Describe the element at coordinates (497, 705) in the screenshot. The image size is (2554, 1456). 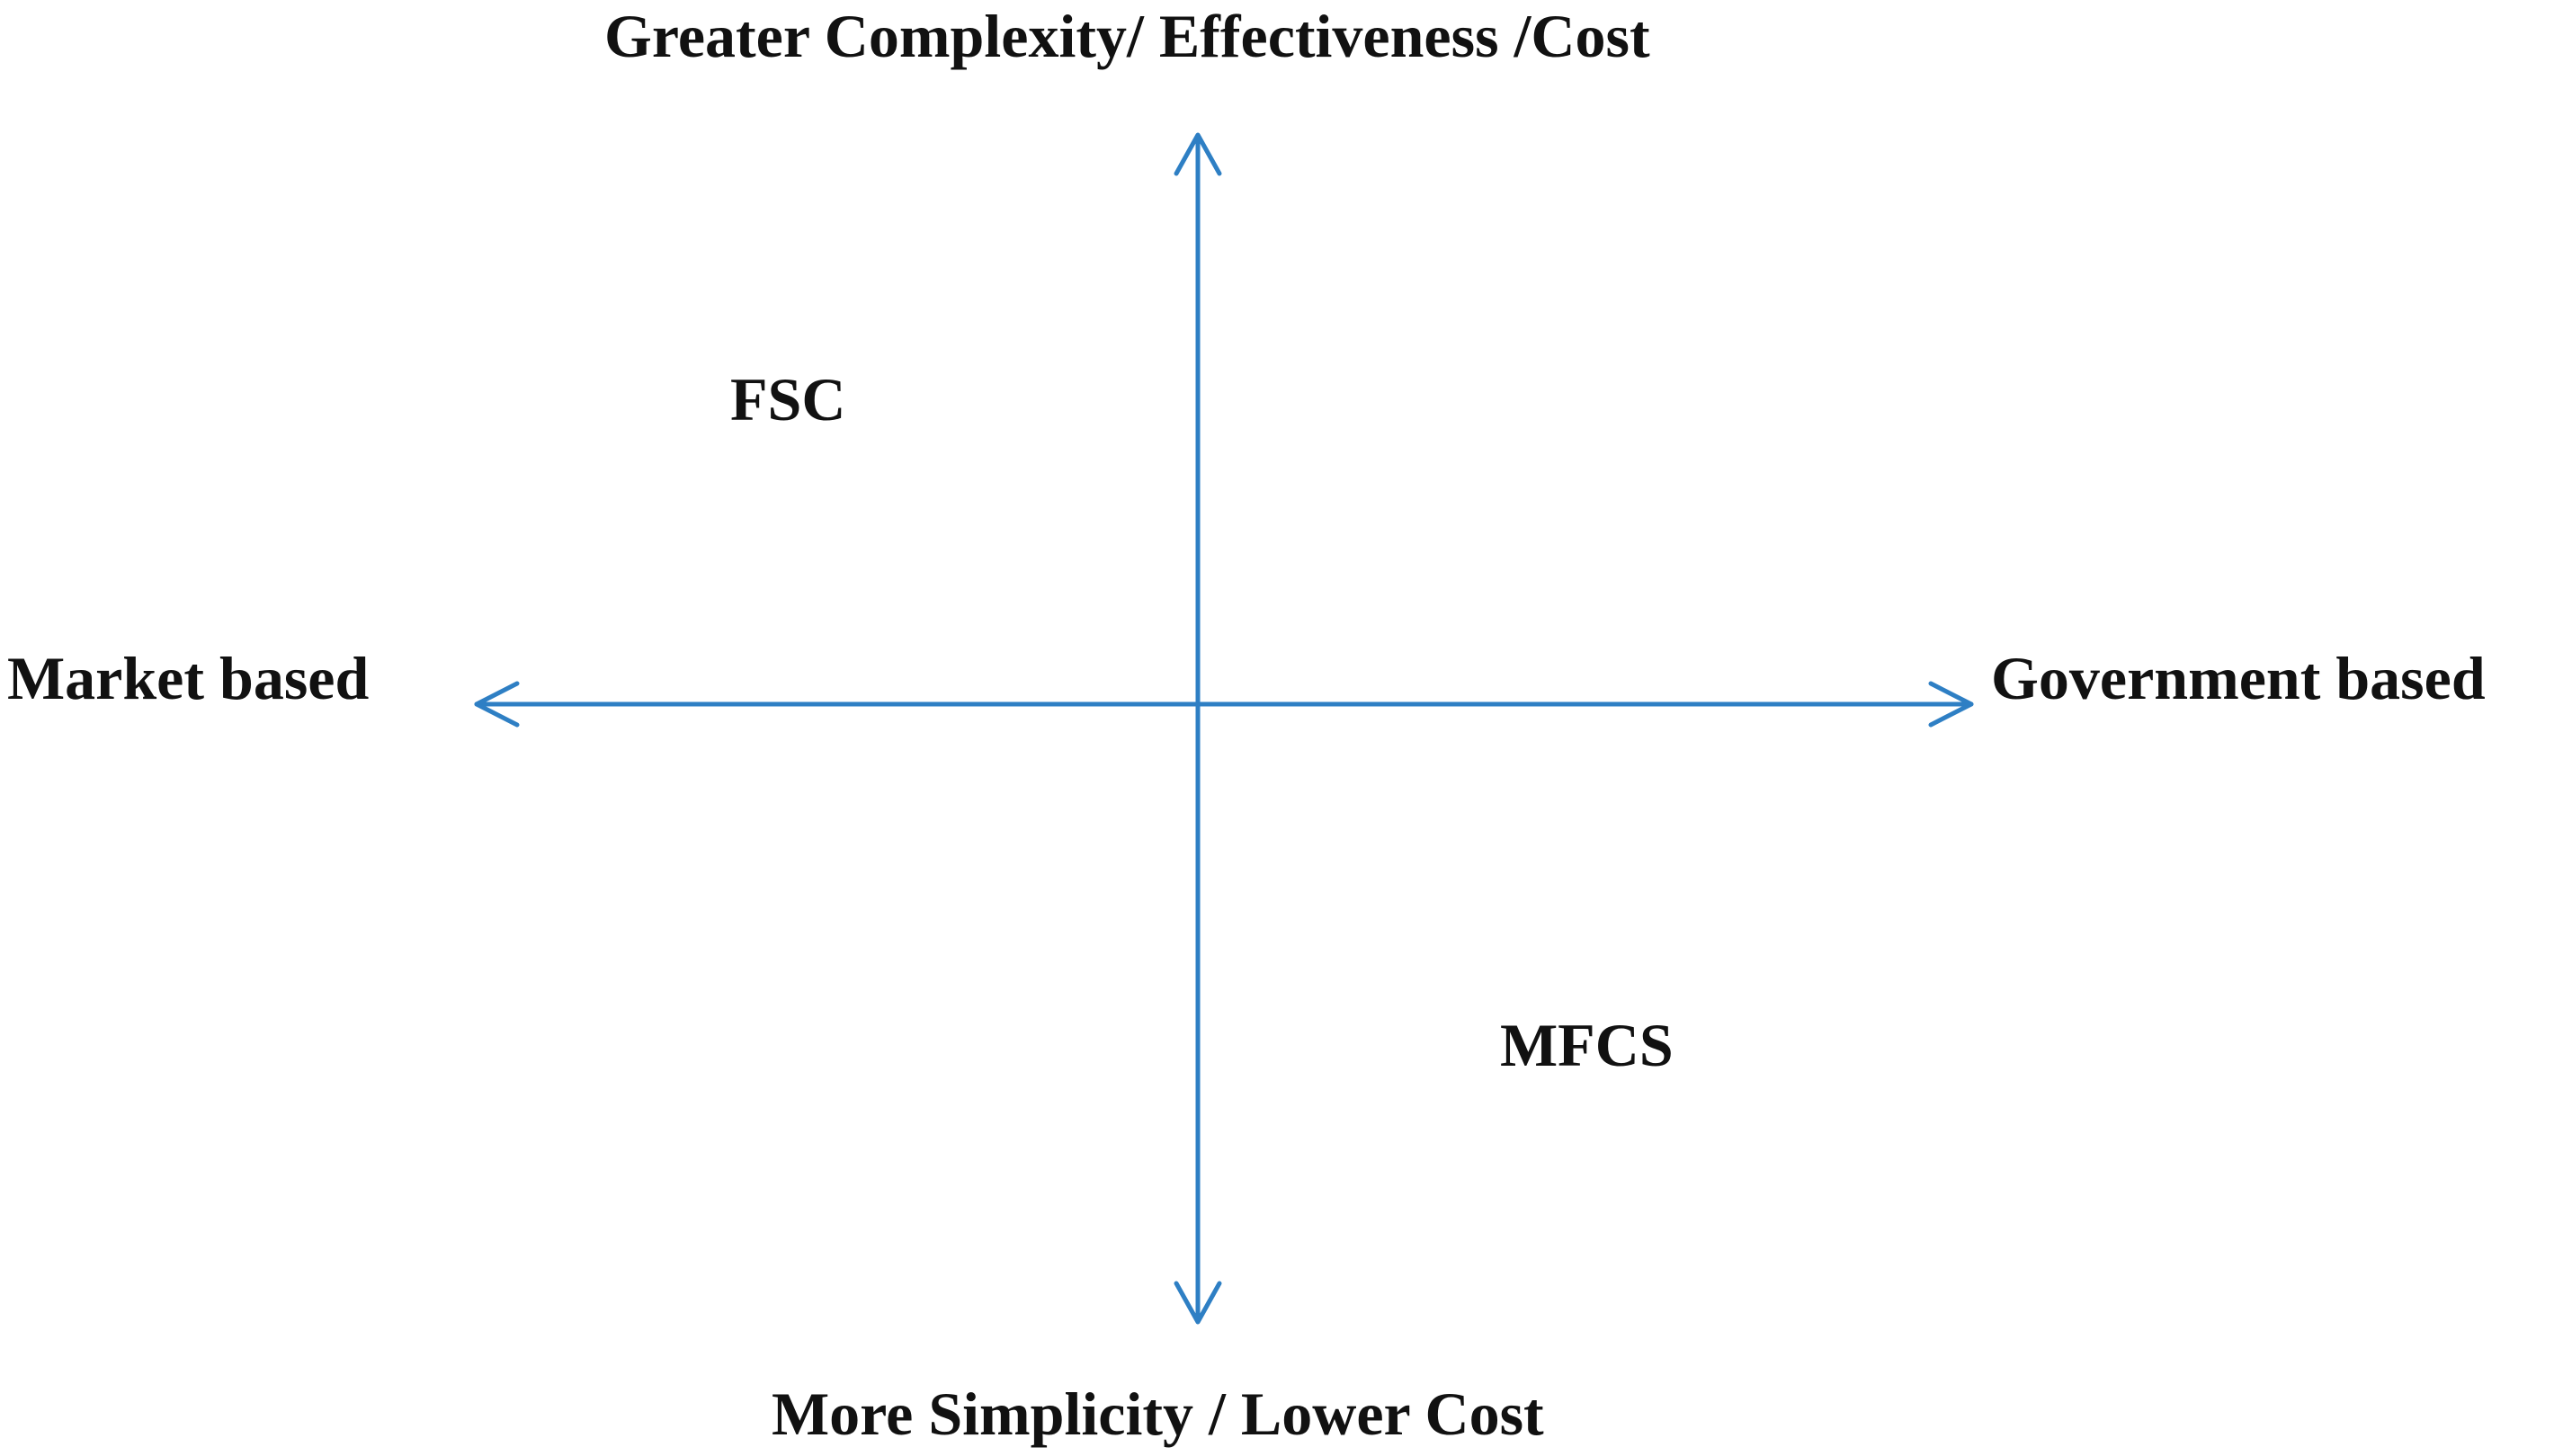
I see `arrow-left-head` at that location.